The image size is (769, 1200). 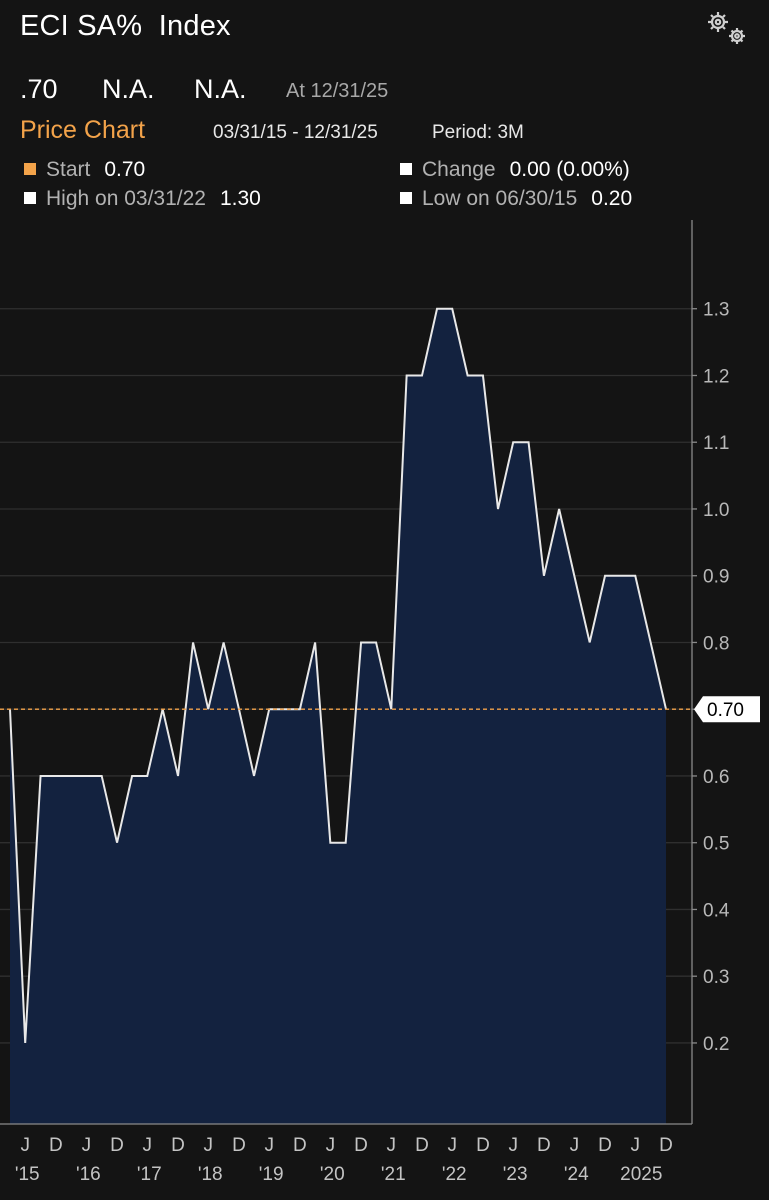 What do you see at coordinates (337, 91) in the screenshot?
I see `as-of-date: At 12/31/25` at bounding box center [337, 91].